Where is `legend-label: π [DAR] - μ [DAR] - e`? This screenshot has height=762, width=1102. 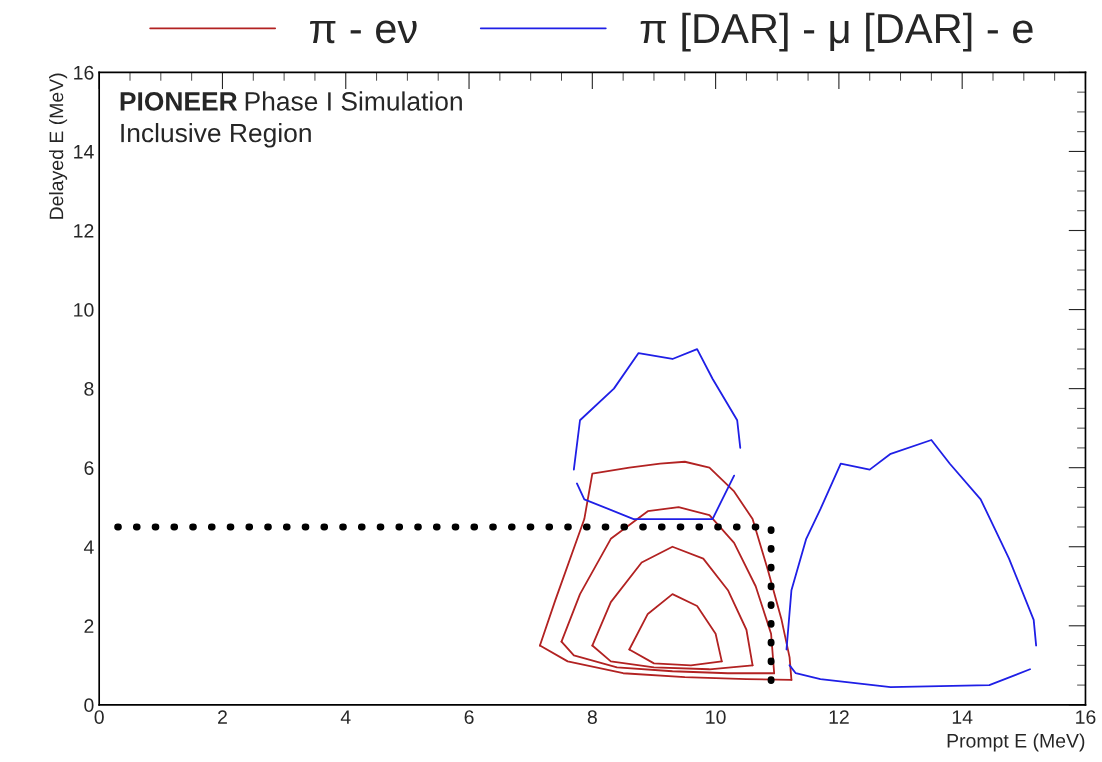 legend-label: π [DAR] - μ [DAR] - e is located at coordinates (836, 32).